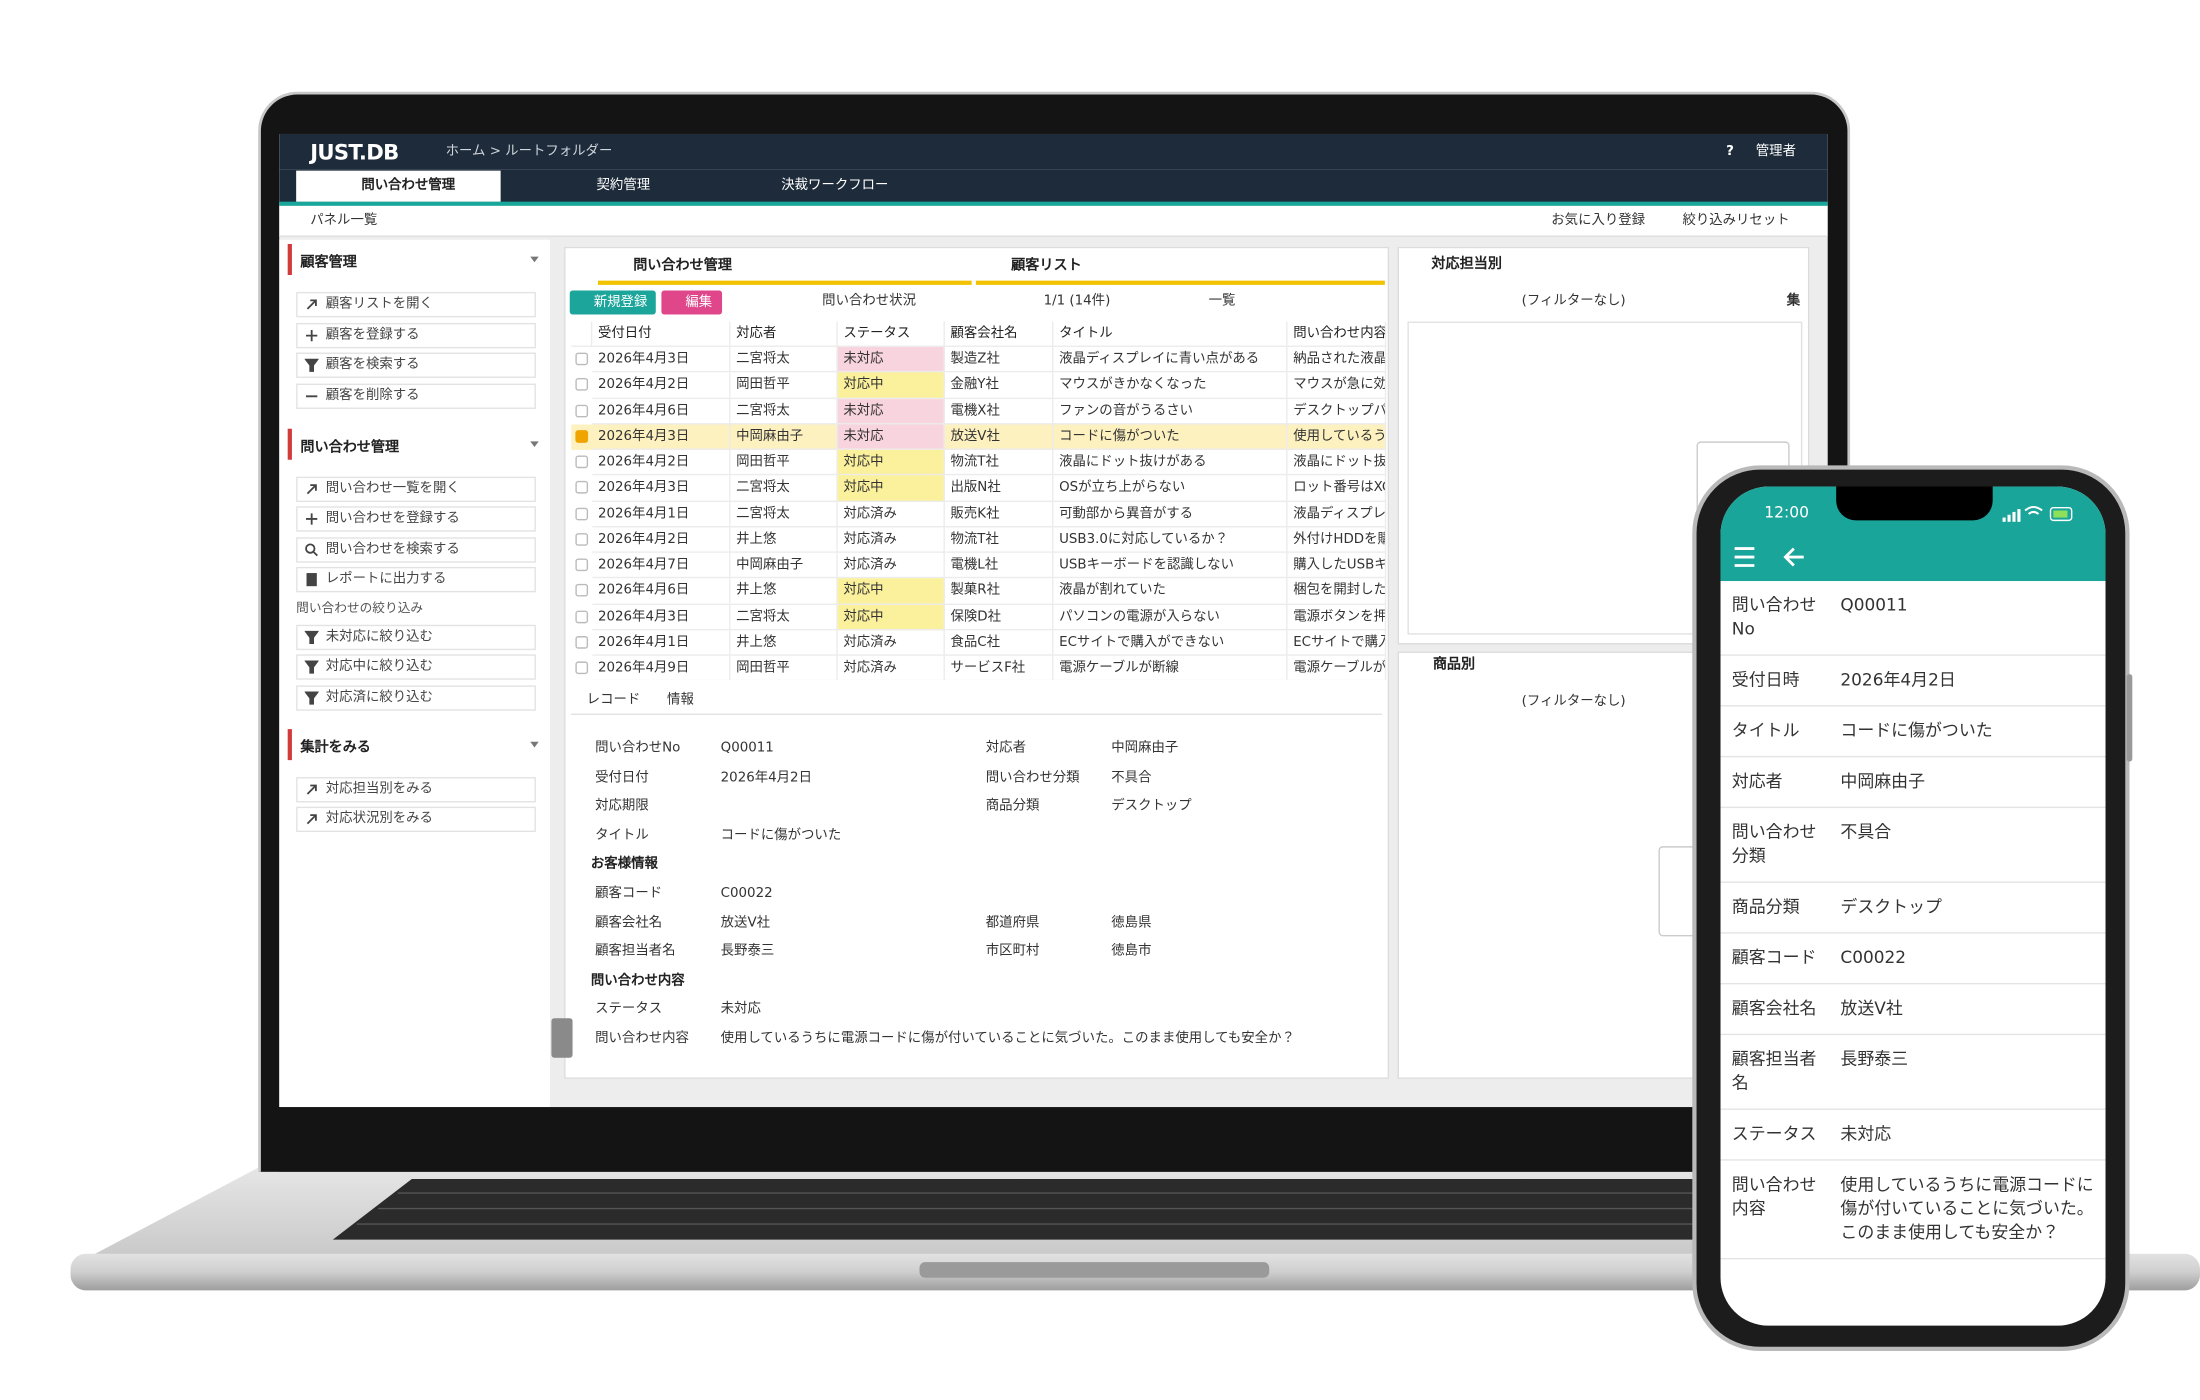 The height and width of the screenshot is (1400, 2200). What do you see at coordinates (784, 488) in the screenshot?
I see `table-cell: 二宮将太` at bounding box center [784, 488].